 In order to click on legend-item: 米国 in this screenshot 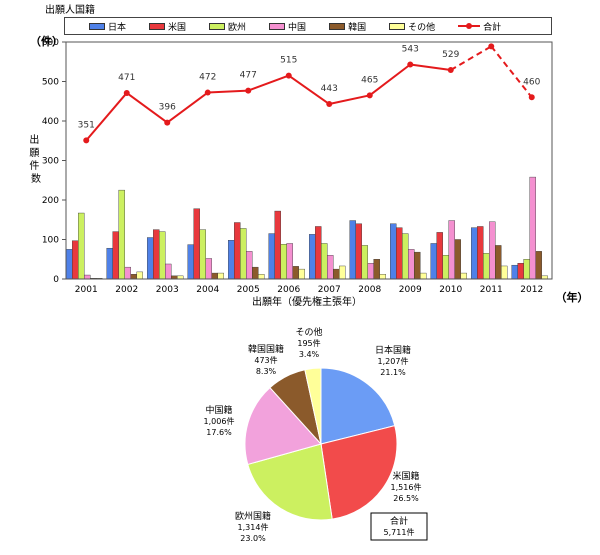, I will do `click(167, 26)`.